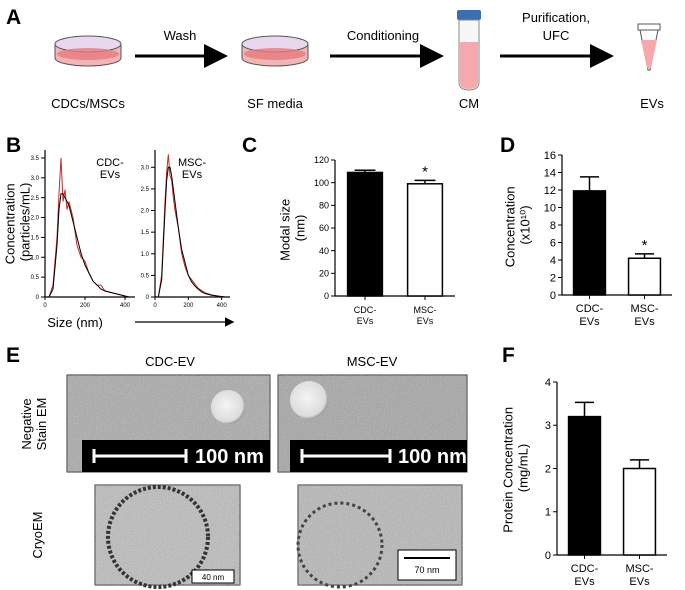 The height and width of the screenshot is (590, 685). Describe the element at coordinates (13, 145) in the screenshot. I see `panel-label: B` at that location.